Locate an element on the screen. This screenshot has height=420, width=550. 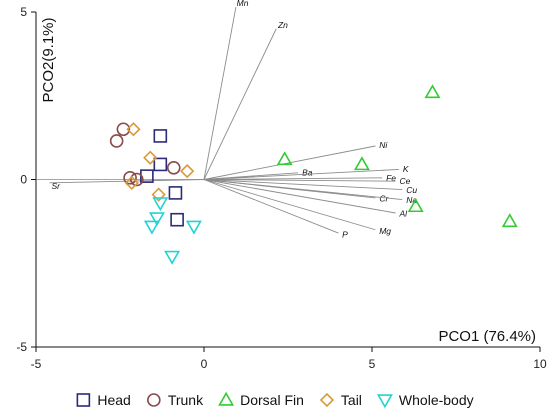
legend-marker-dorsal-fin is located at coordinates (226, 398).